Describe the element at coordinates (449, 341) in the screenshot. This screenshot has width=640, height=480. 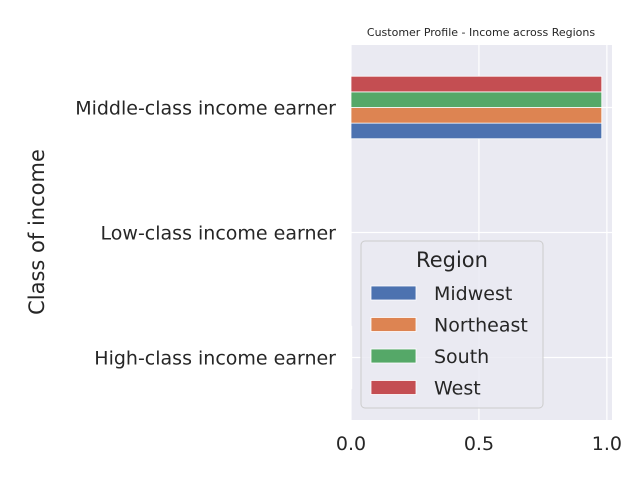
I see `legend-items: Midwest Northeast South West` at that location.